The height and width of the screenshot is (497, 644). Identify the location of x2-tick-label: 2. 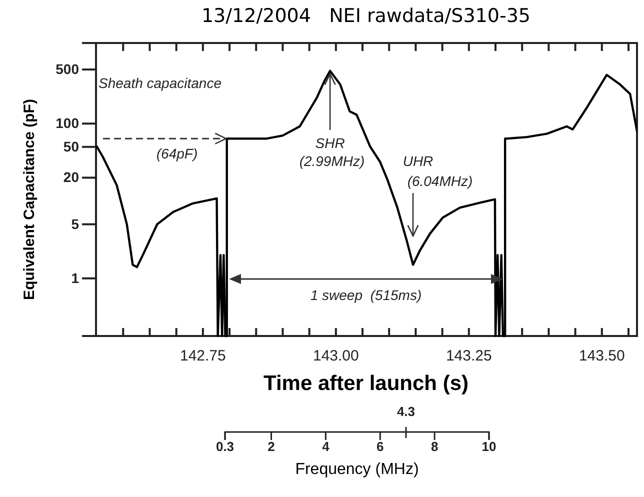
(271, 446).